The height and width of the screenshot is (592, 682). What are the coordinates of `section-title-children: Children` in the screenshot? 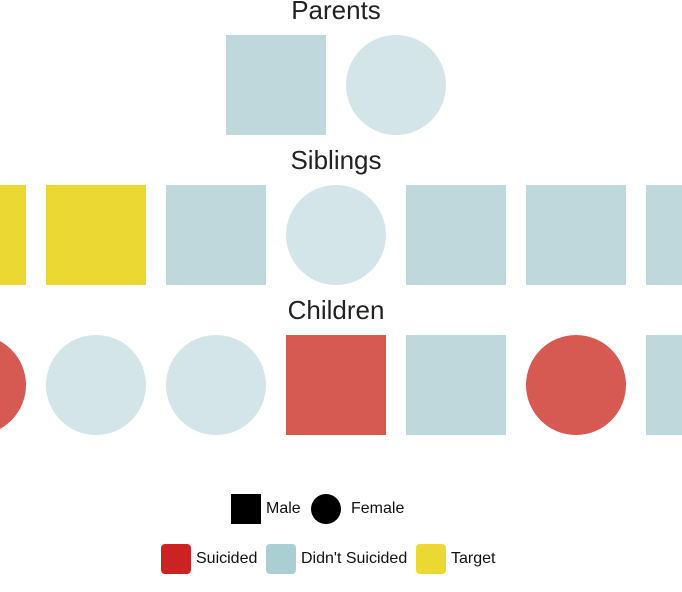 It's located at (336, 310).